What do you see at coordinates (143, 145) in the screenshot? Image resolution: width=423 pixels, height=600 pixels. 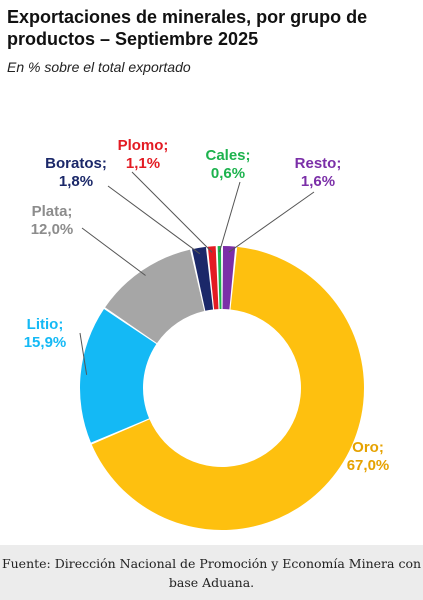 I see `label-plomo: Plomo;` at bounding box center [143, 145].